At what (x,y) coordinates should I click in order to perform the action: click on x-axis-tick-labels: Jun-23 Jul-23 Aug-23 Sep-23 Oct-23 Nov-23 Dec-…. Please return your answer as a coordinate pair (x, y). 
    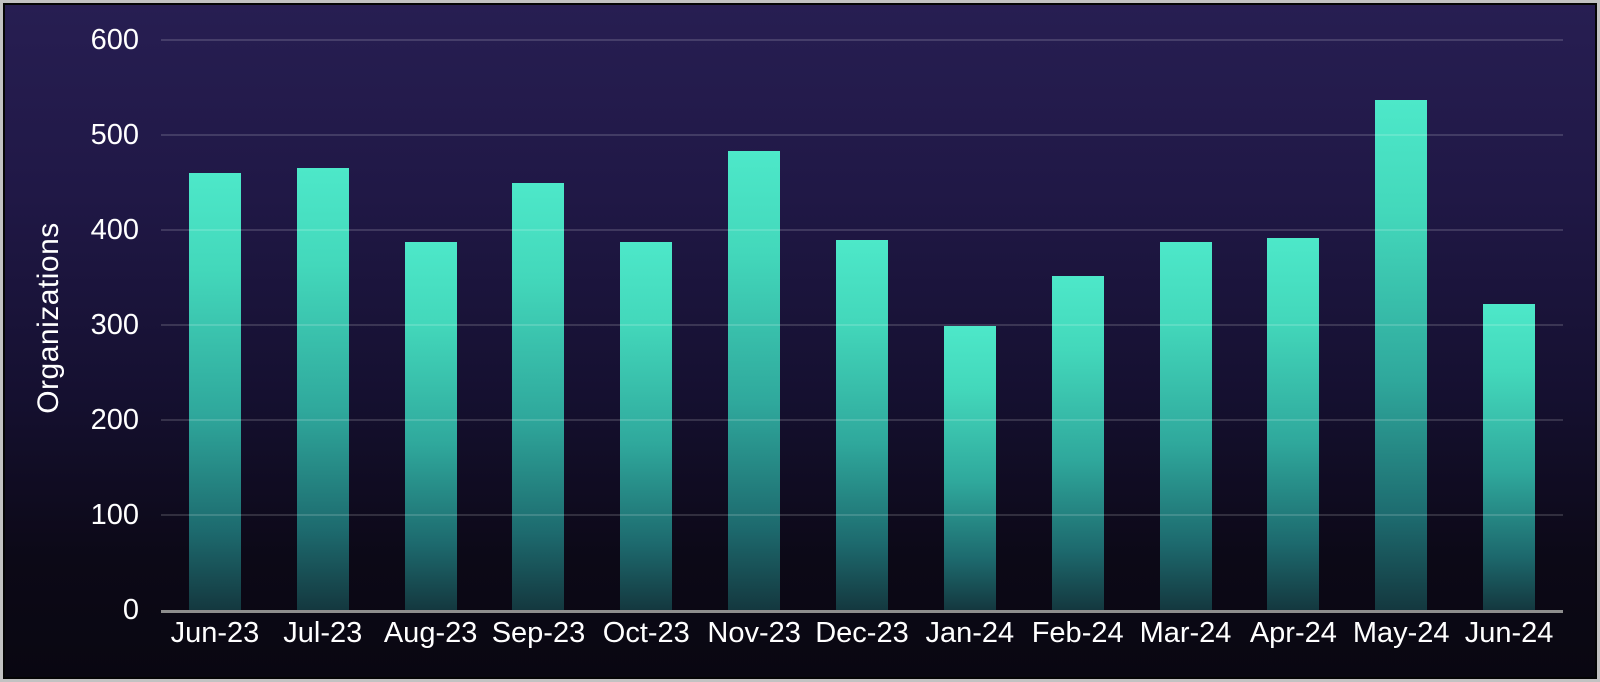
    Looking at the image, I should click on (862, 633).